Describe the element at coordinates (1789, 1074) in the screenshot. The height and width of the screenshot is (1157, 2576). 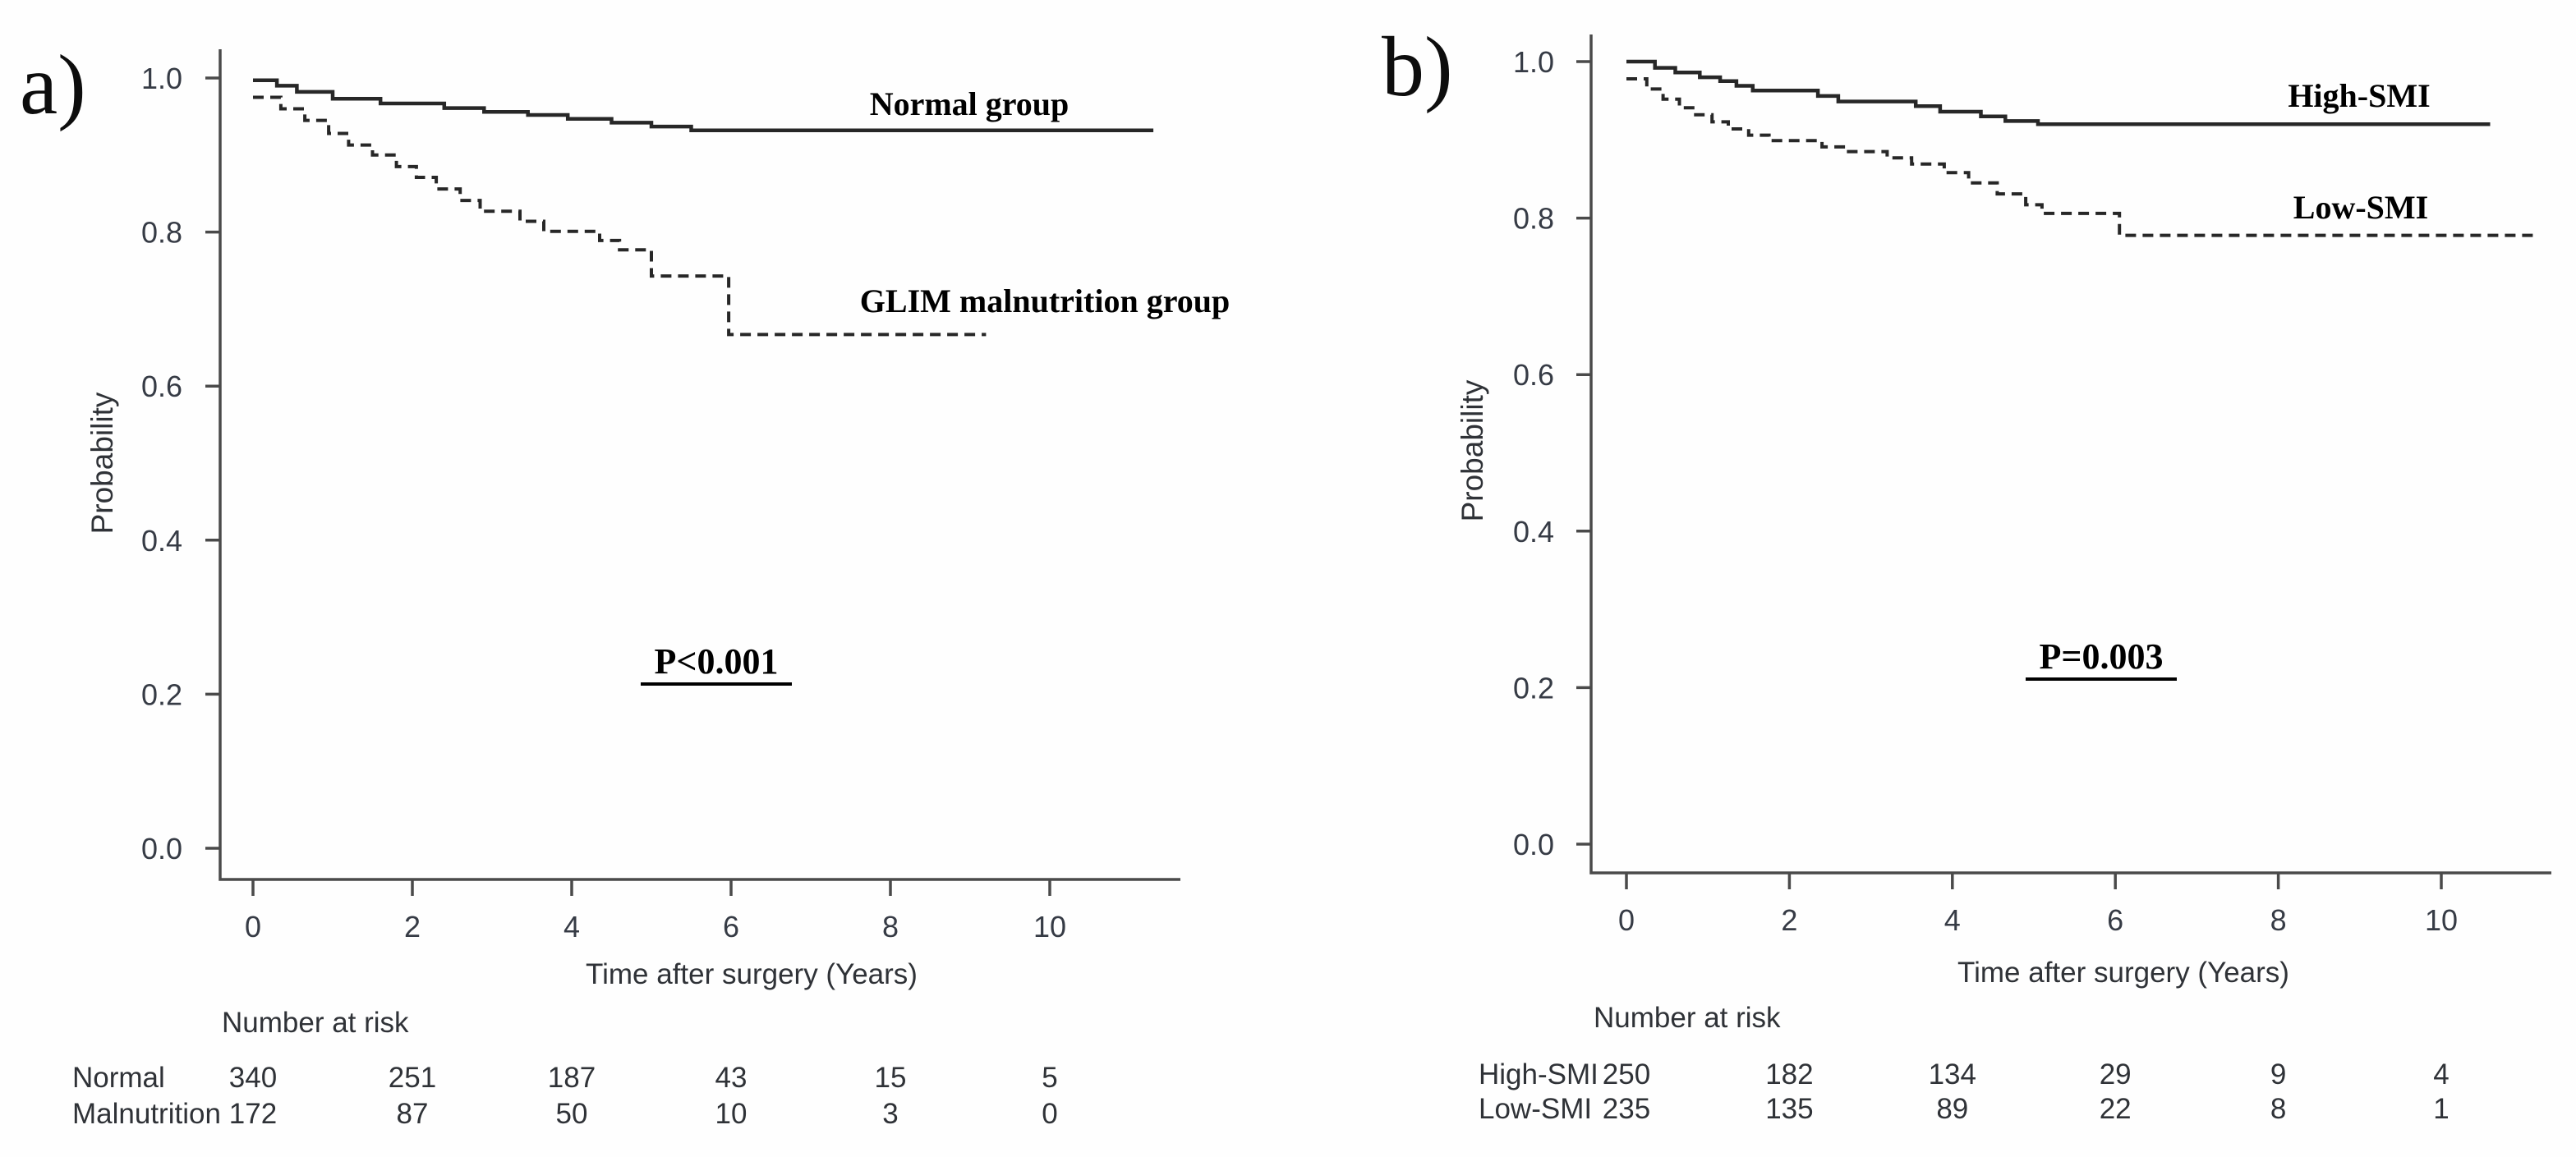
I see `risk-count: 182` at that location.